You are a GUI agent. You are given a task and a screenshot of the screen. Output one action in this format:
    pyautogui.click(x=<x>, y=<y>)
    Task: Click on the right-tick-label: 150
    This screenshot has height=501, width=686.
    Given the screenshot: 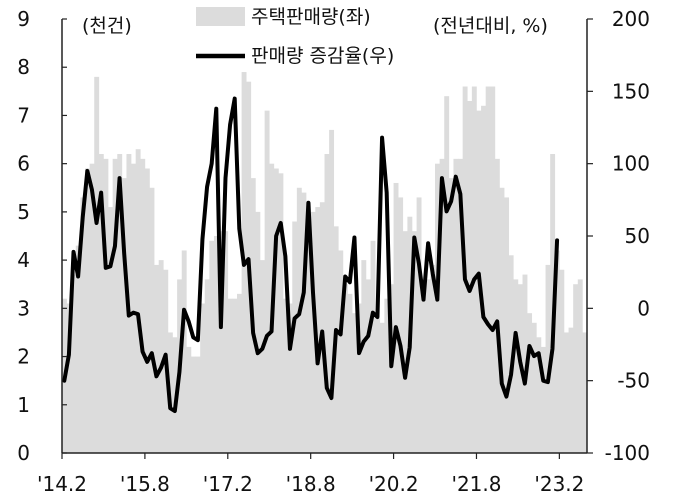 What is the action you would take?
    pyautogui.click(x=631, y=91)
    